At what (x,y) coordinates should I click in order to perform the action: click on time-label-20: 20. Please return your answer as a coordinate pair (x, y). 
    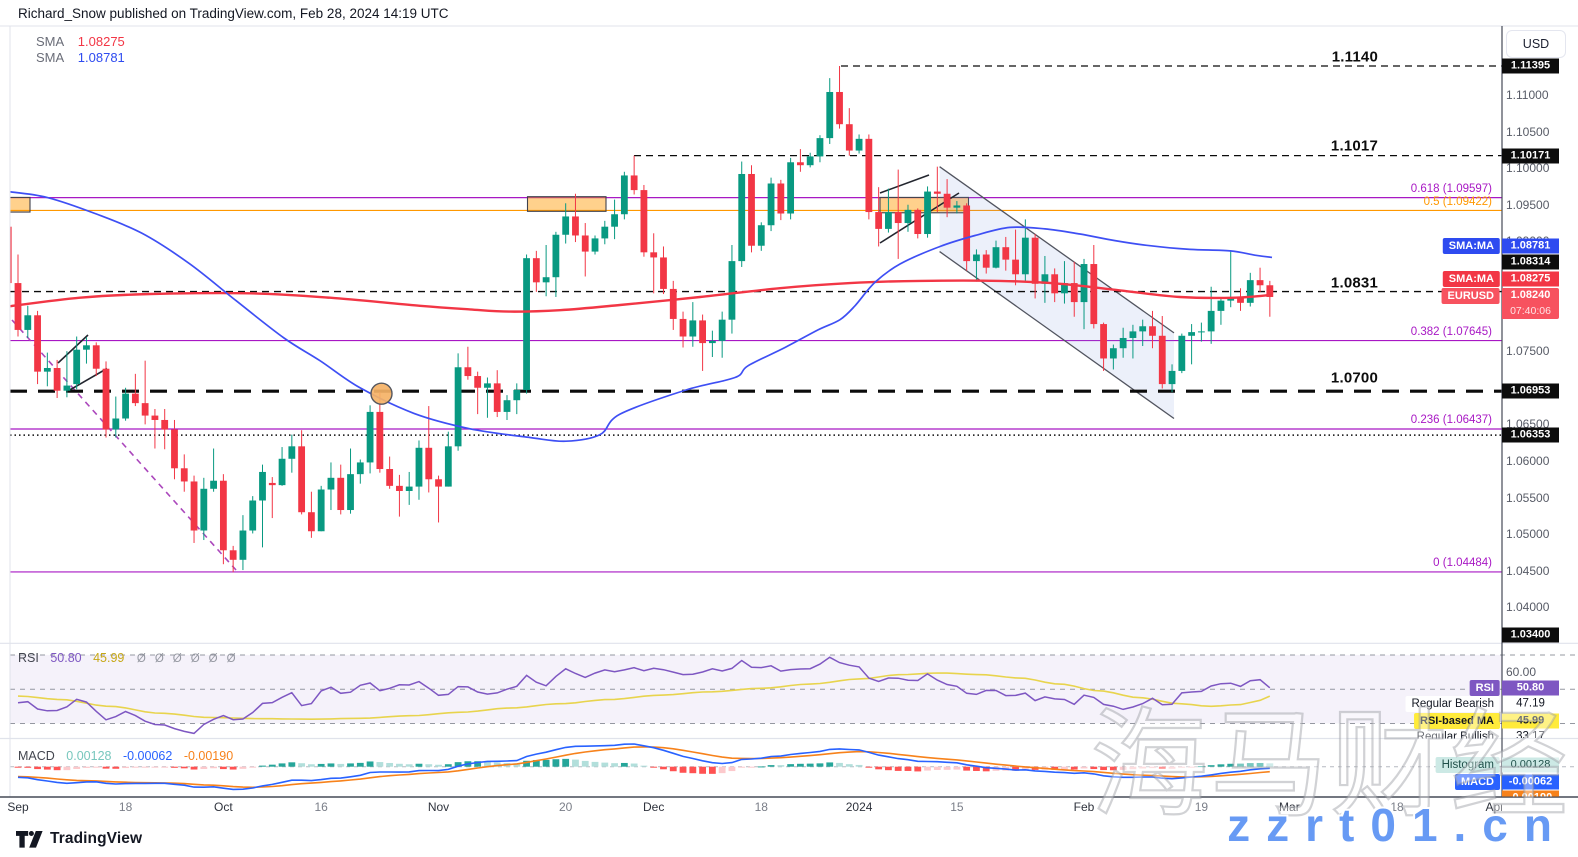
    Looking at the image, I should click on (566, 807).